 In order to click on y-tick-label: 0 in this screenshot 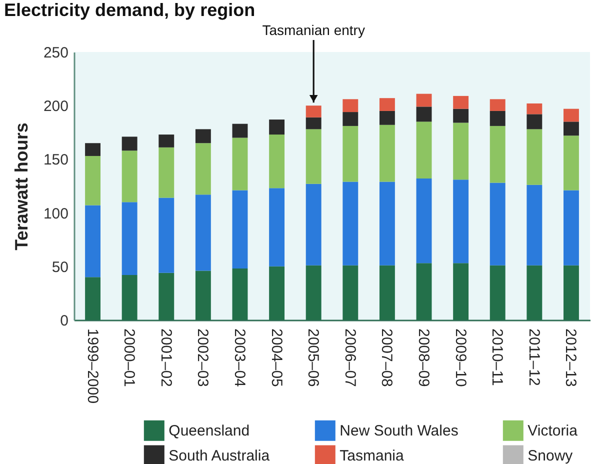, I will do `click(64, 321)`.